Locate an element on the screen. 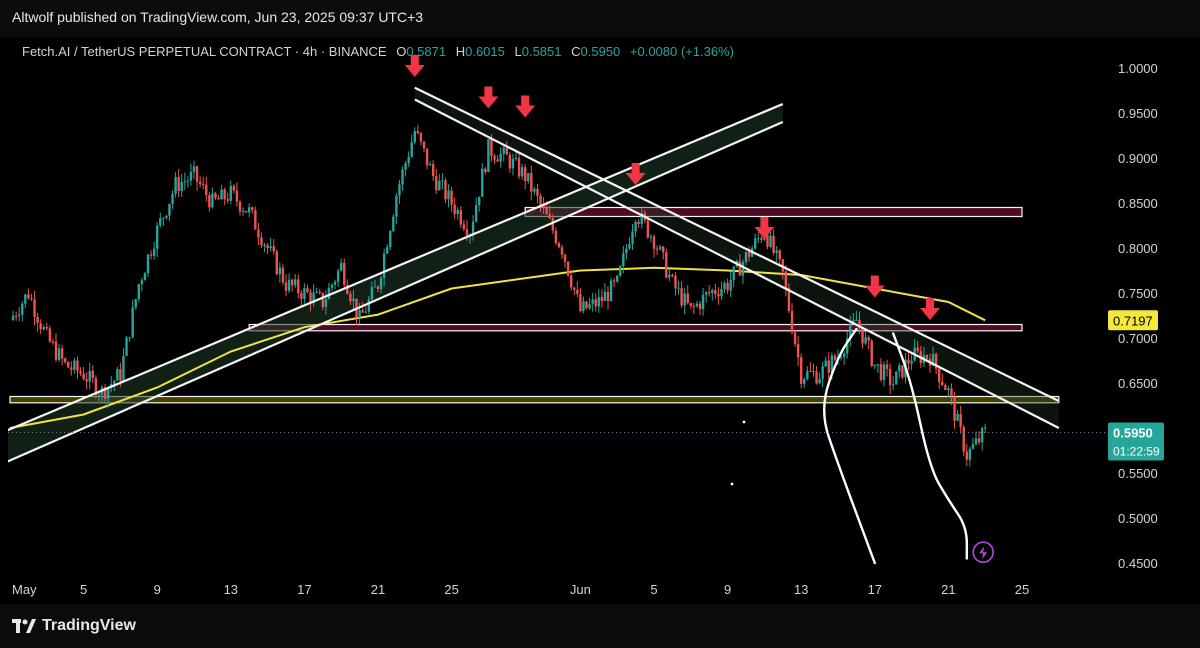  y-tick-label: 0.9500 is located at coordinates (1138, 113).